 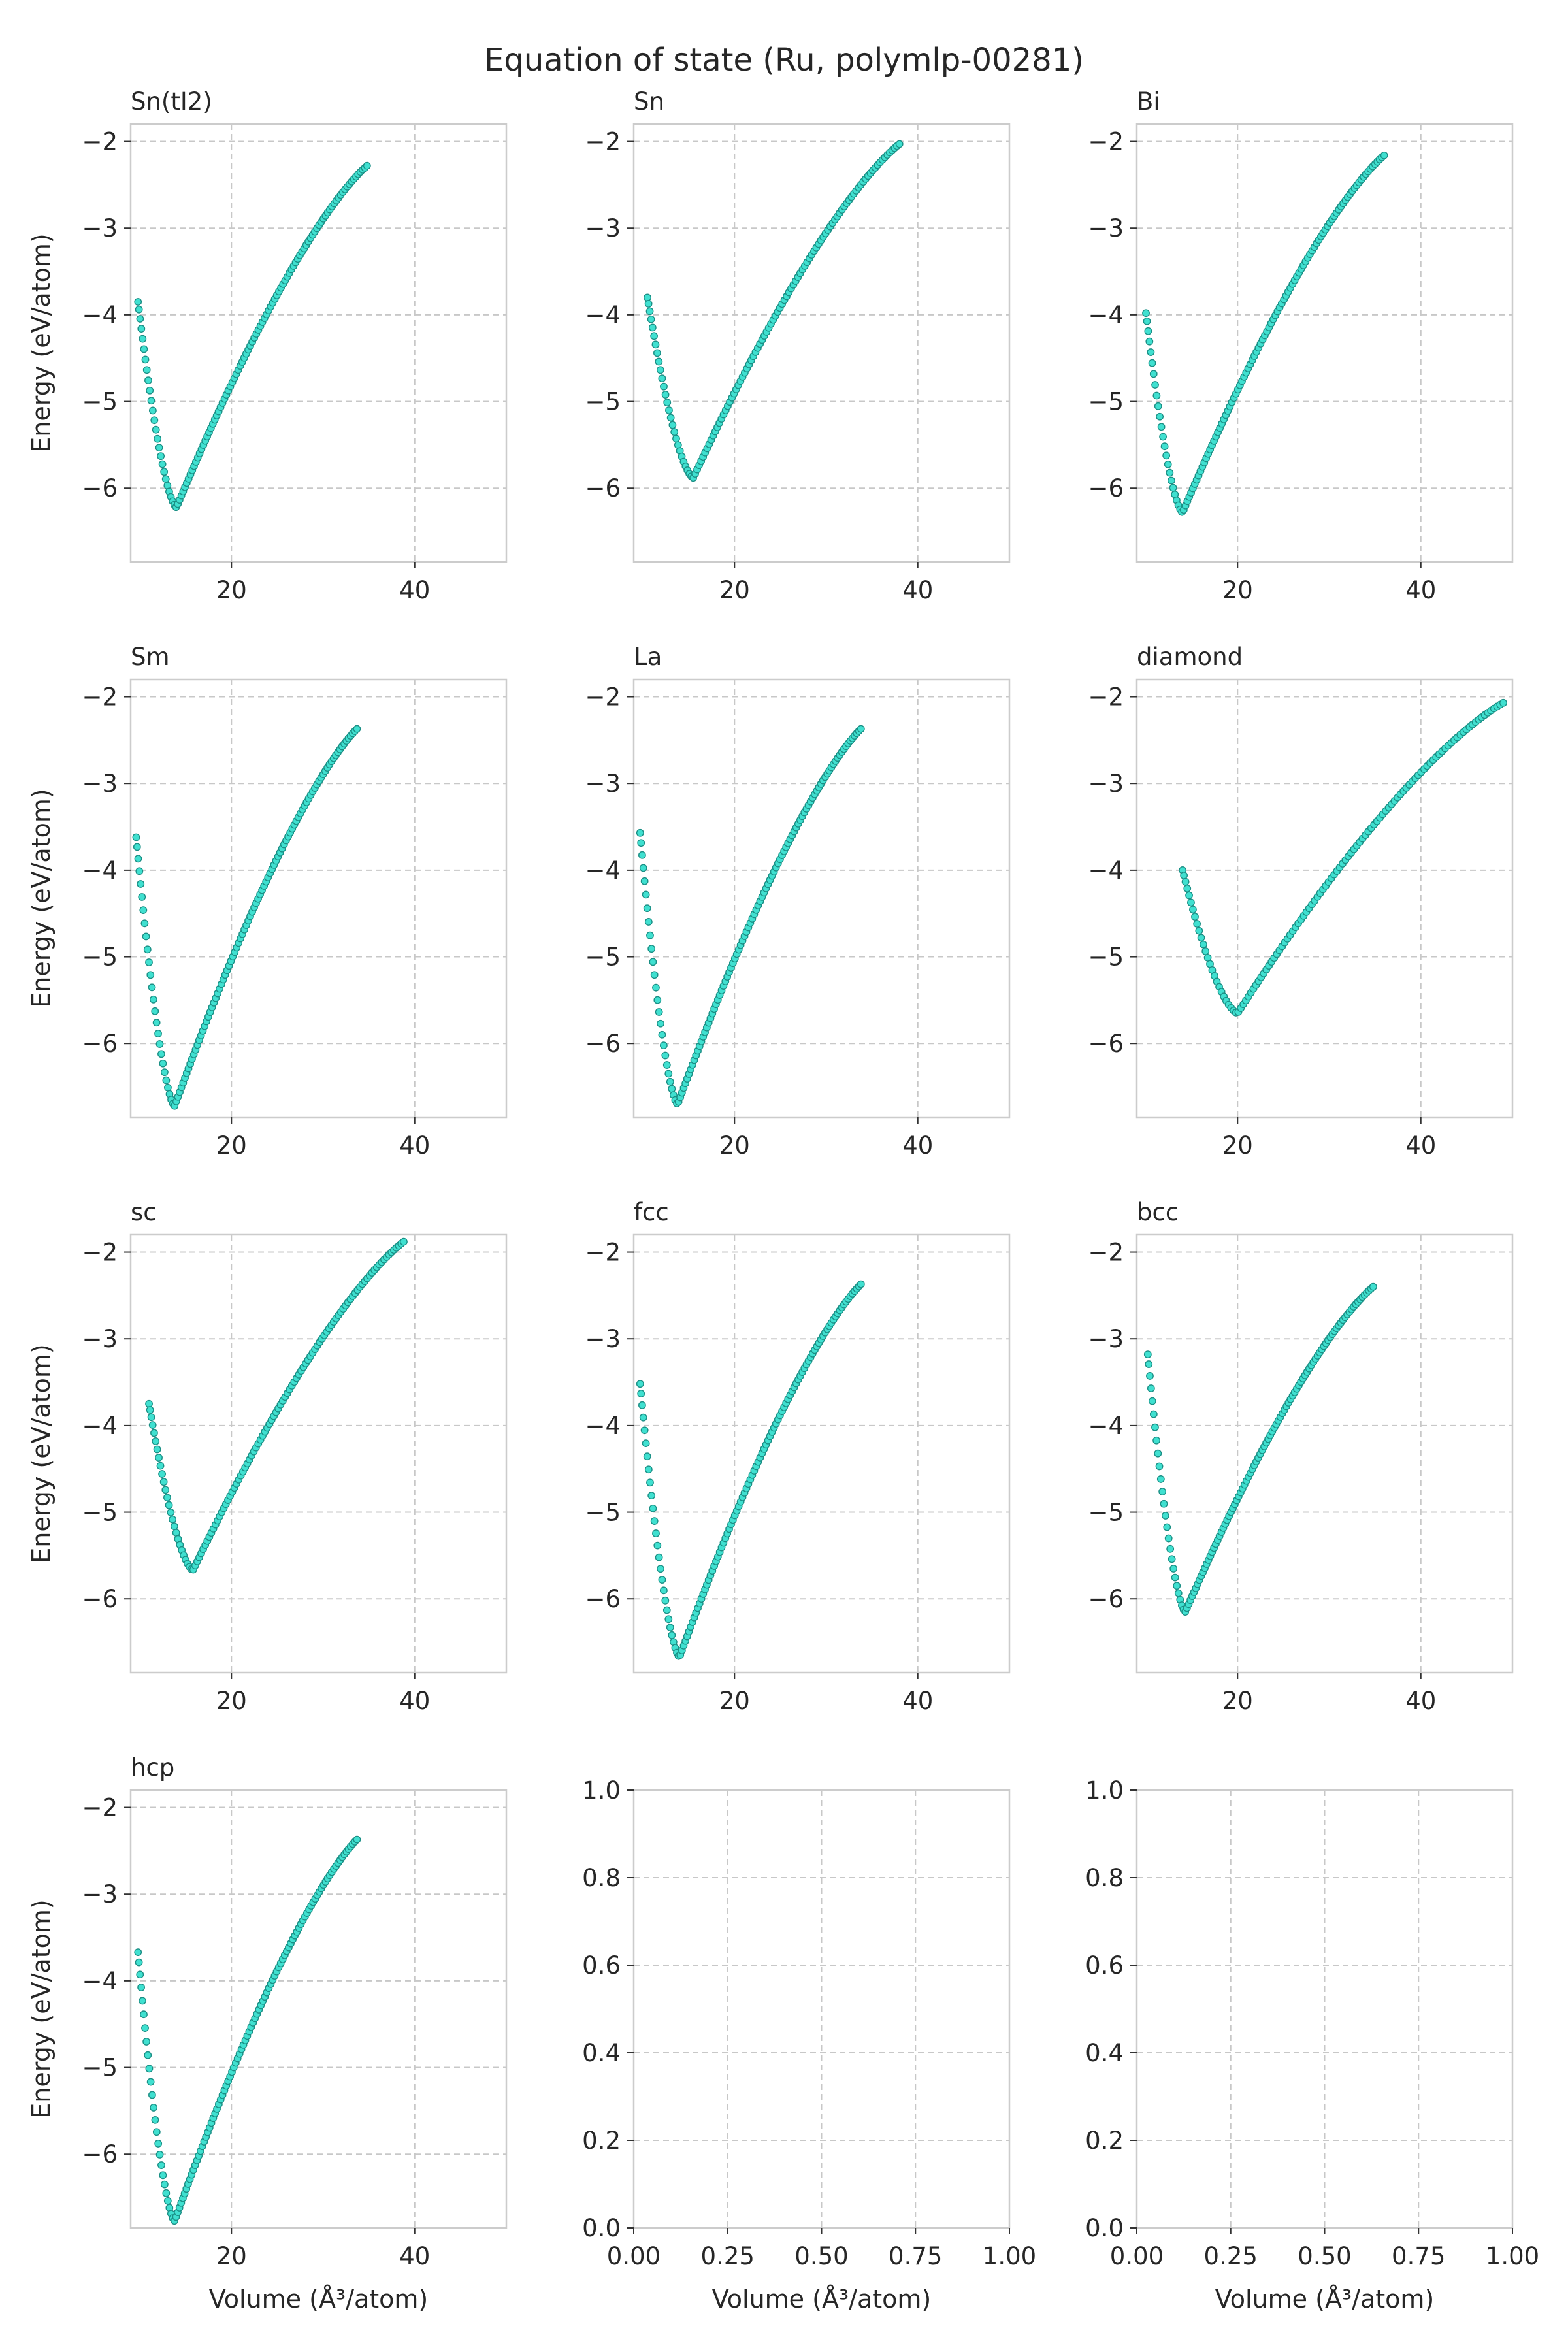 What do you see at coordinates (267, 346) in the screenshot?
I see `panel-Sn(tI2): 20 40 −6 −5 −4 −3 −2 Sn(tI2) Energy (eV/atom)` at bounding box center [267, 346].